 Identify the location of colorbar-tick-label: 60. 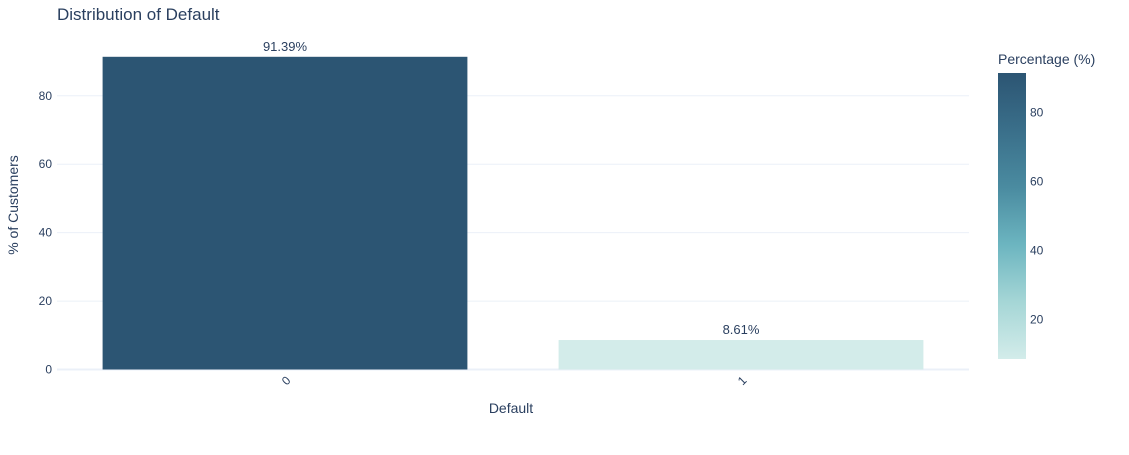
(1037, 181).